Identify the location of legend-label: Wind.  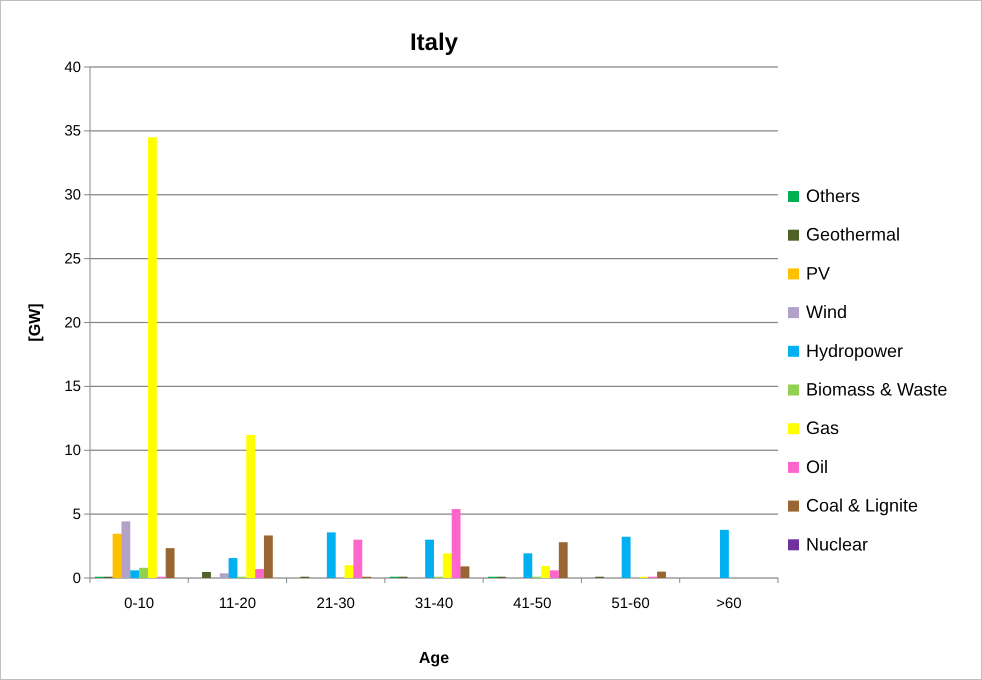
(827, 312).